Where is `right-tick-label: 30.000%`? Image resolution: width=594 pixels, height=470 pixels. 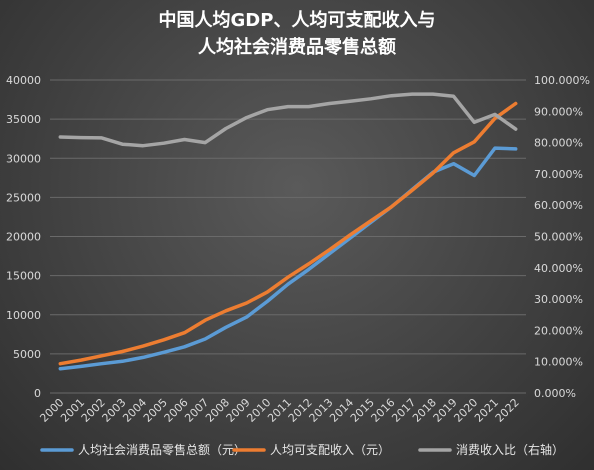 right-tick-label: 30.000% is located at coordinates (558, 299).